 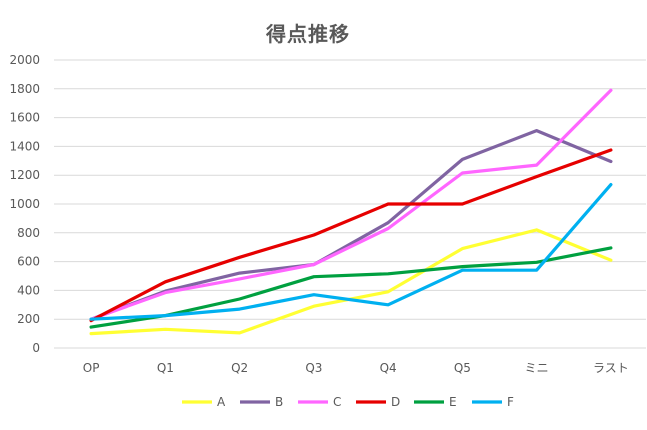 What do you see at coordinates (36, 348) in the screenshot?
I see `y-tick-label: 0` at bounding box center [36, 348].